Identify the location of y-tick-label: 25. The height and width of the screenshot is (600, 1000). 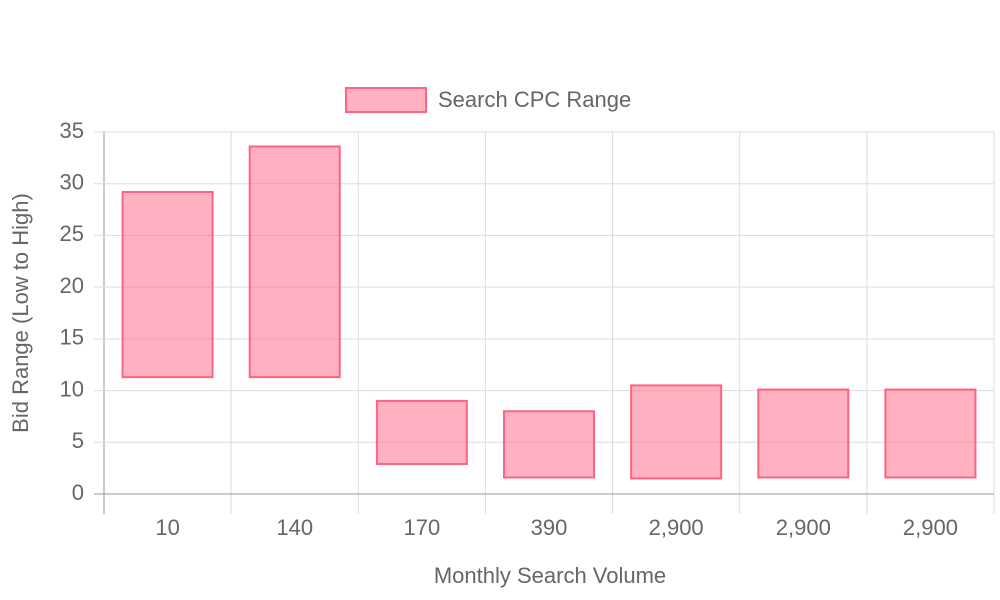
(72, 233).